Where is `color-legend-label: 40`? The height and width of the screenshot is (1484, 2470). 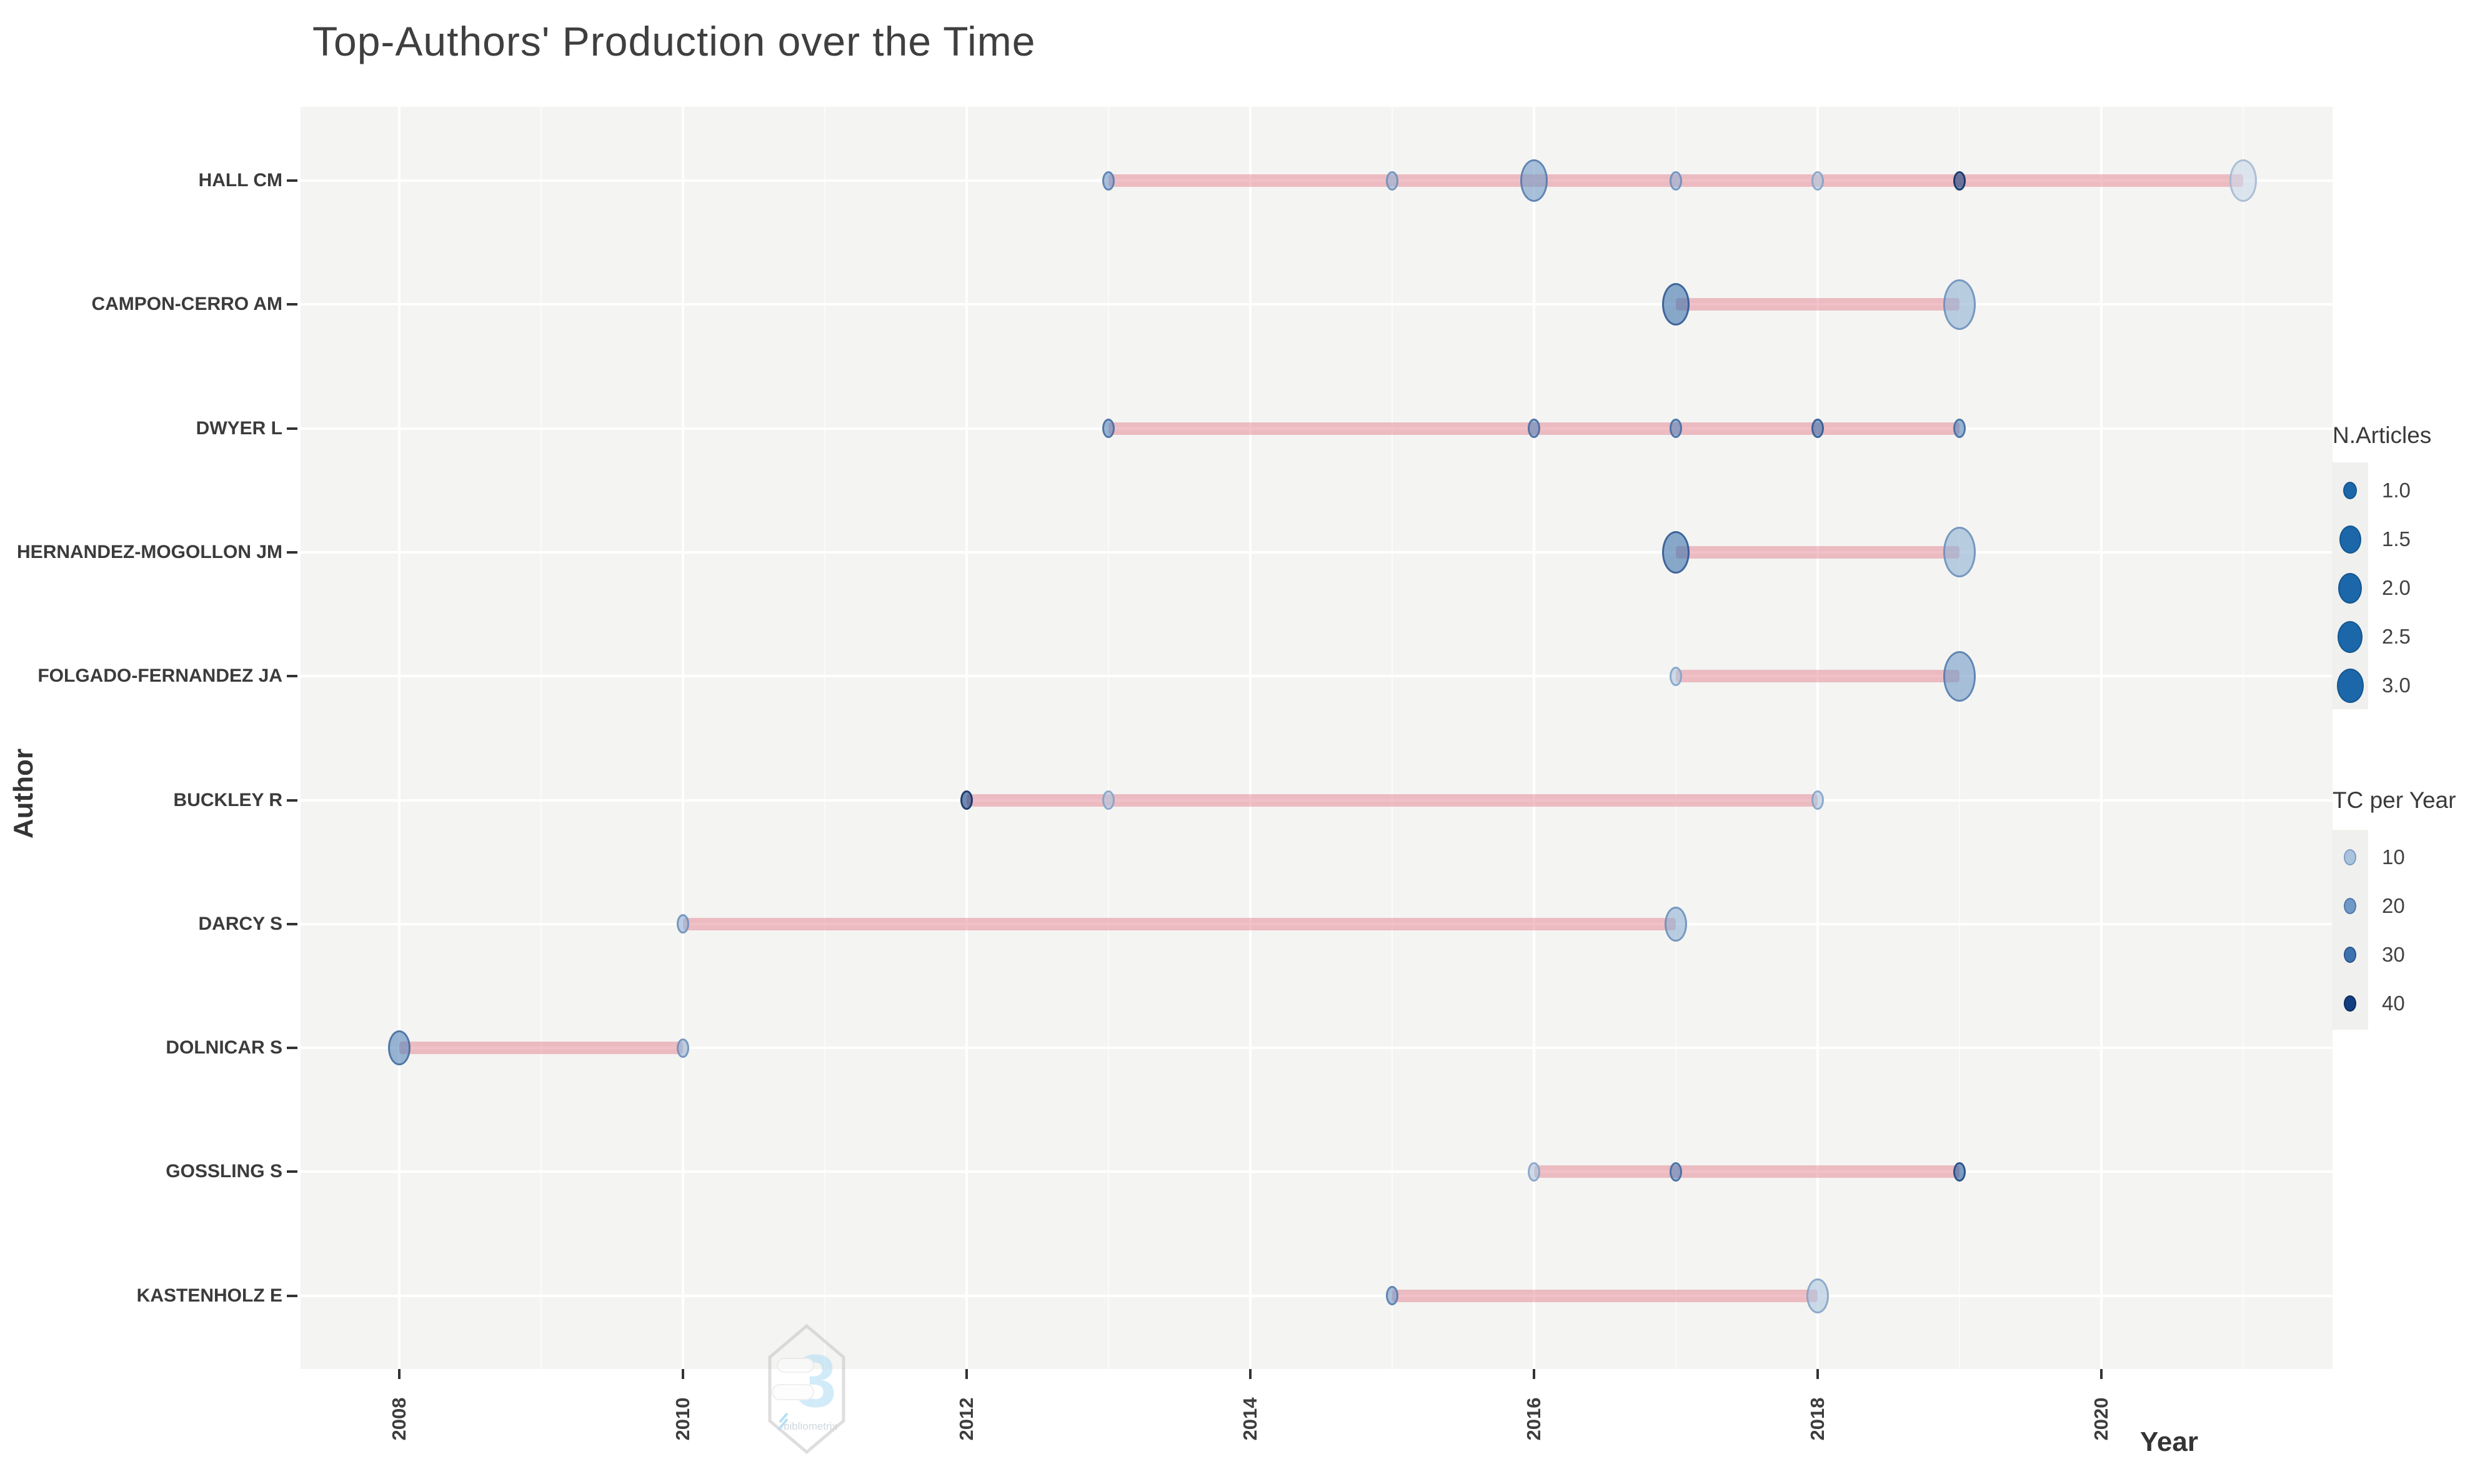 color-legend-label: 40 is located at coordinates (2393, 1003).